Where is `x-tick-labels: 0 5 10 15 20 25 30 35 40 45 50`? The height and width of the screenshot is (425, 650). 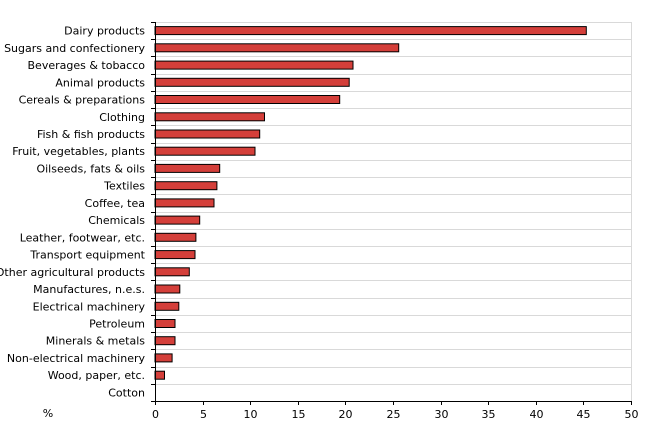 x-tick-labels: 0 5 10 15 20 25 30 35 40 45 50 is located at coordinates (395, 414).